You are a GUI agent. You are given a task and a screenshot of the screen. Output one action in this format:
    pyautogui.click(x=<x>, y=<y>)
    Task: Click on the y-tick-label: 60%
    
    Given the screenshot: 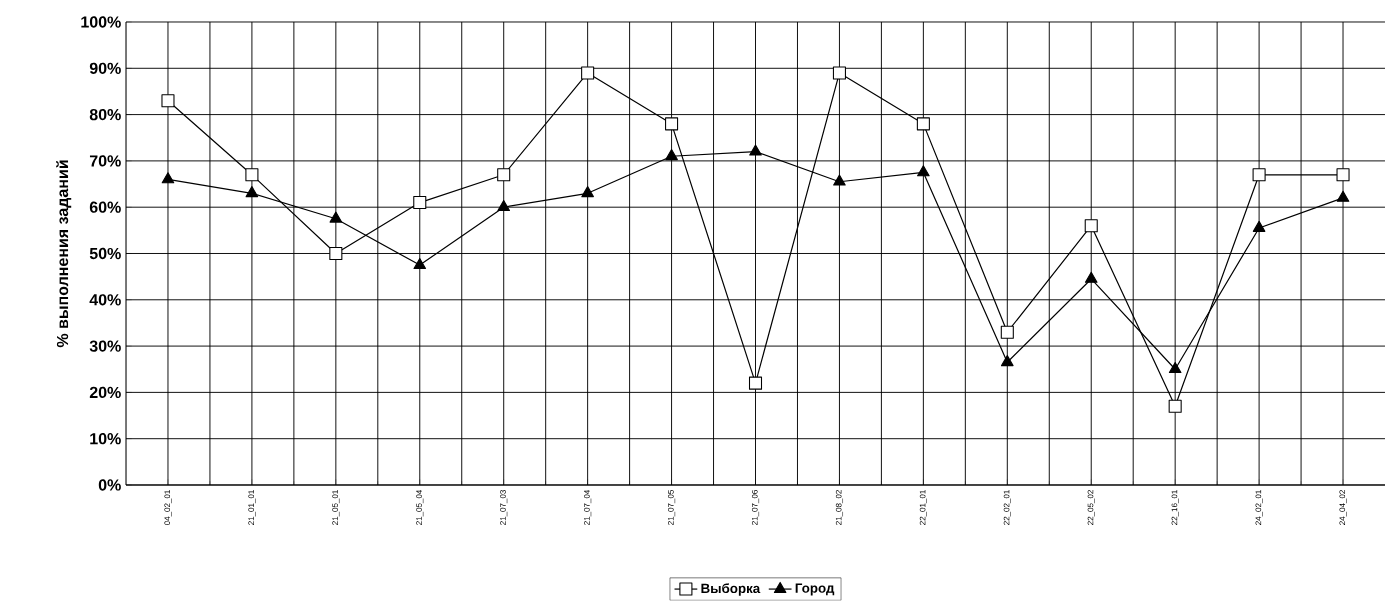 What is the action you would take?
    pyautogui.click(x=105, y=207)
    